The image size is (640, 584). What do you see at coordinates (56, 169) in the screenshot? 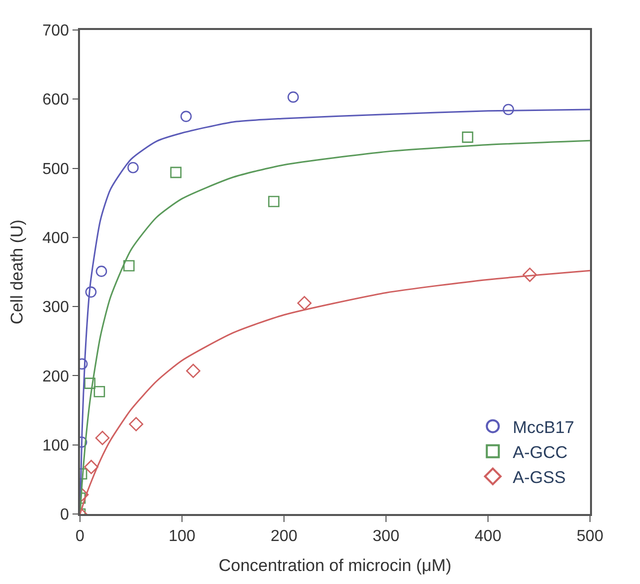
I see `y-tick-label: 500` at bounding box center [56, 169].